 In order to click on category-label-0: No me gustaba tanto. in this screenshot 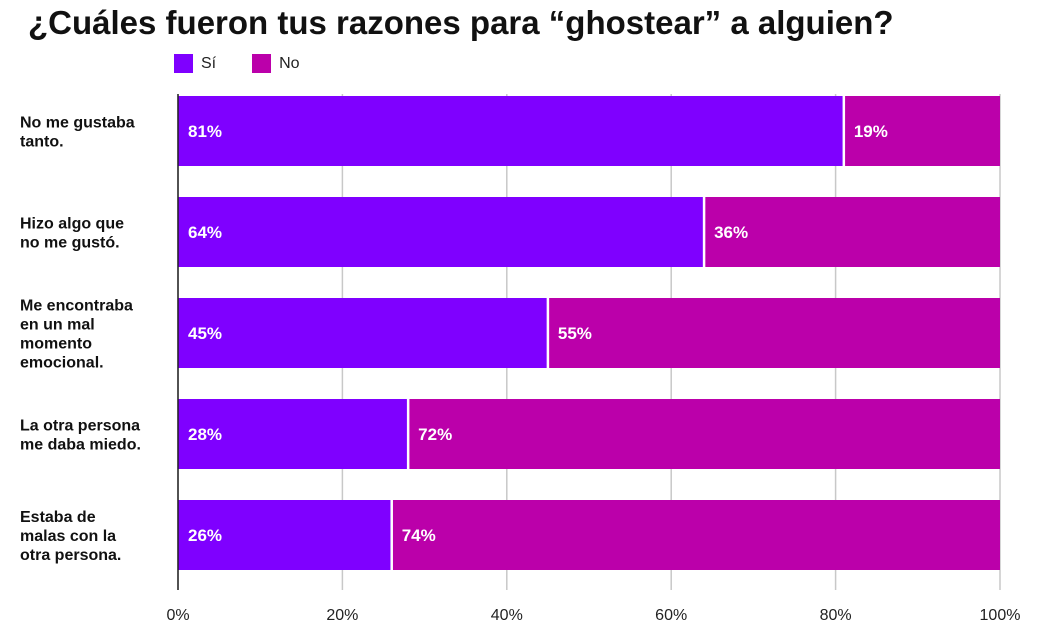, I will do `click(77, 133)`.